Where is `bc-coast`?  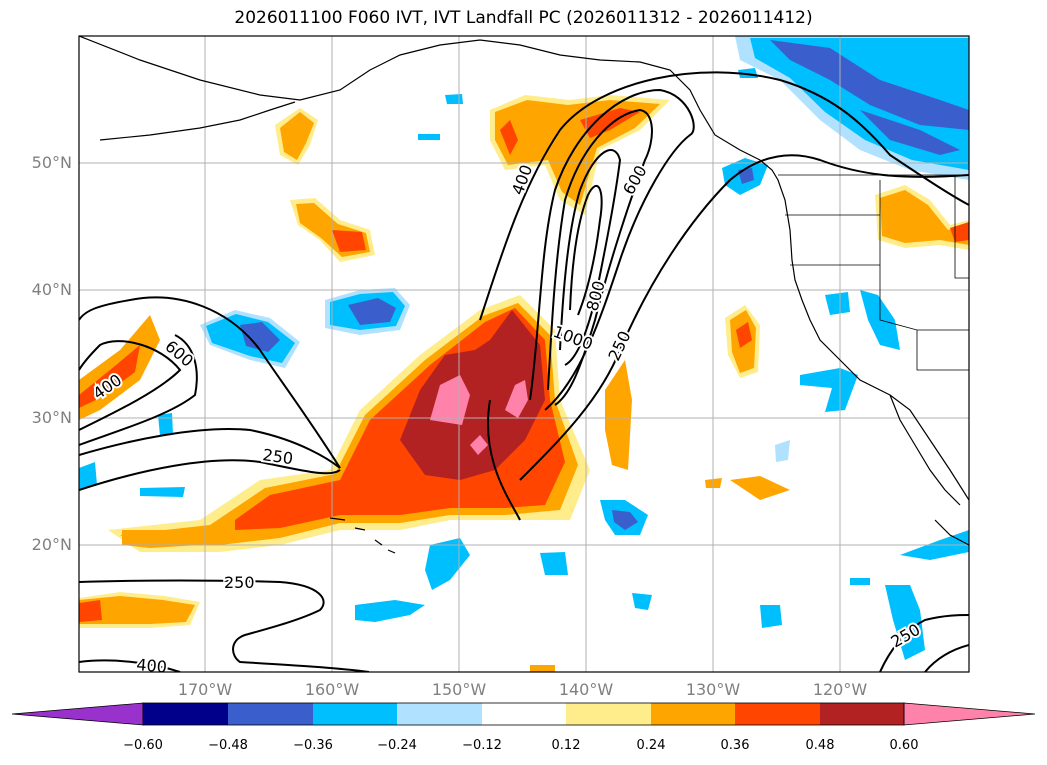 bc-coast is located at coordinates (864, 330).